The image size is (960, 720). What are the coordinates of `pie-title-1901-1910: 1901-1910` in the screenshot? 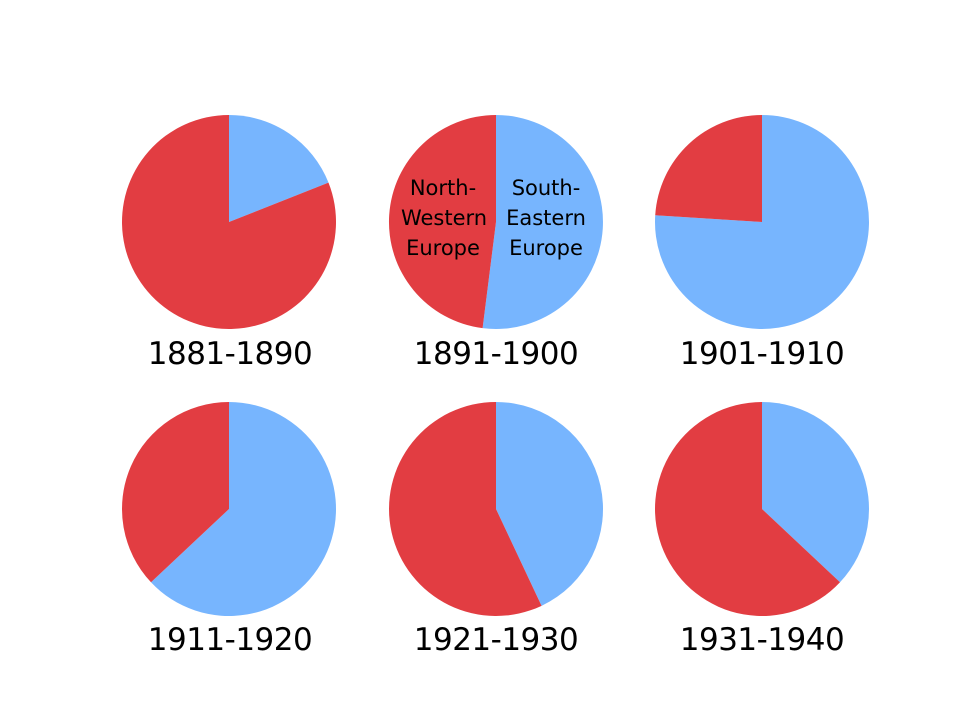 It's located at (762, 354).